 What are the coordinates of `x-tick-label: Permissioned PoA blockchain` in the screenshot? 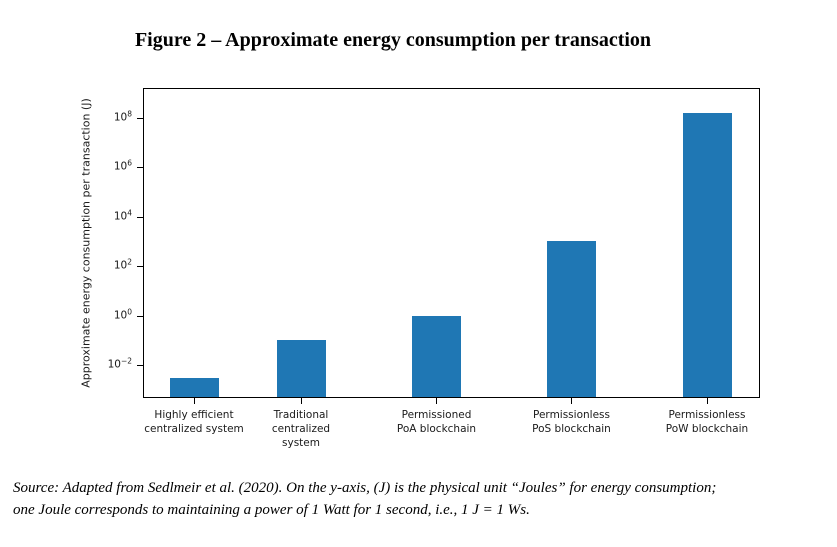 It's located at (436, 422).